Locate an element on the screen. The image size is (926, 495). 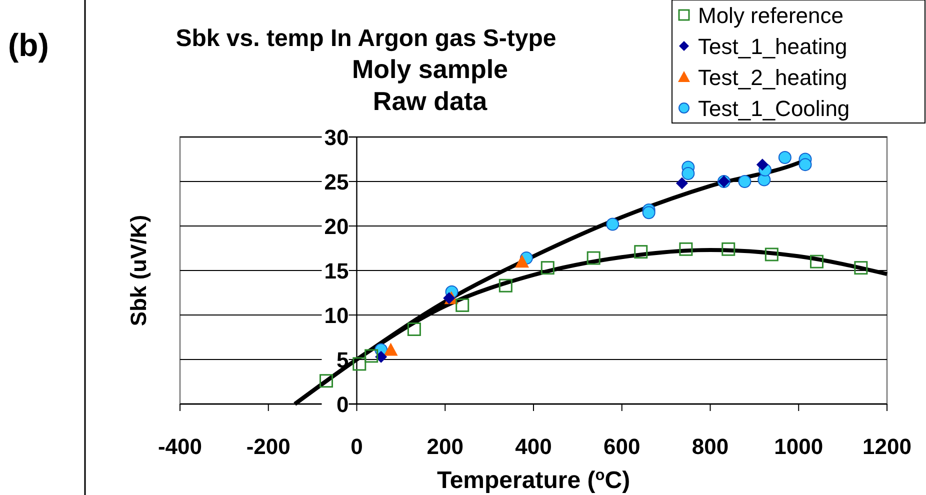
x-tick-label: -400 is located at coordinates (180, 446).